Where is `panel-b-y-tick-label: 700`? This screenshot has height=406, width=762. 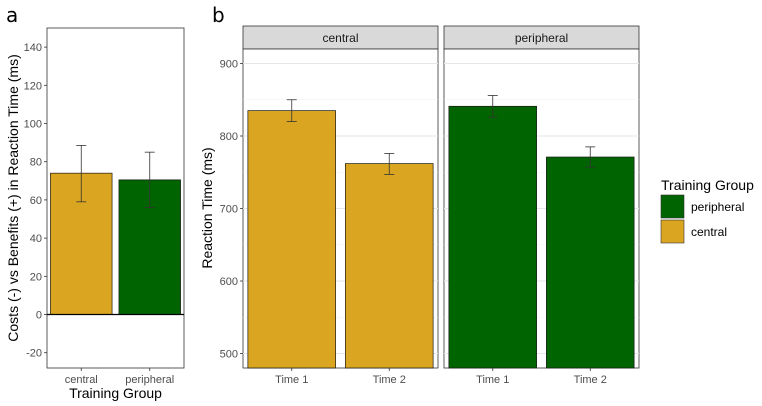
panel-b-y-tick-label: 700 is located at coordinates (229, 210).